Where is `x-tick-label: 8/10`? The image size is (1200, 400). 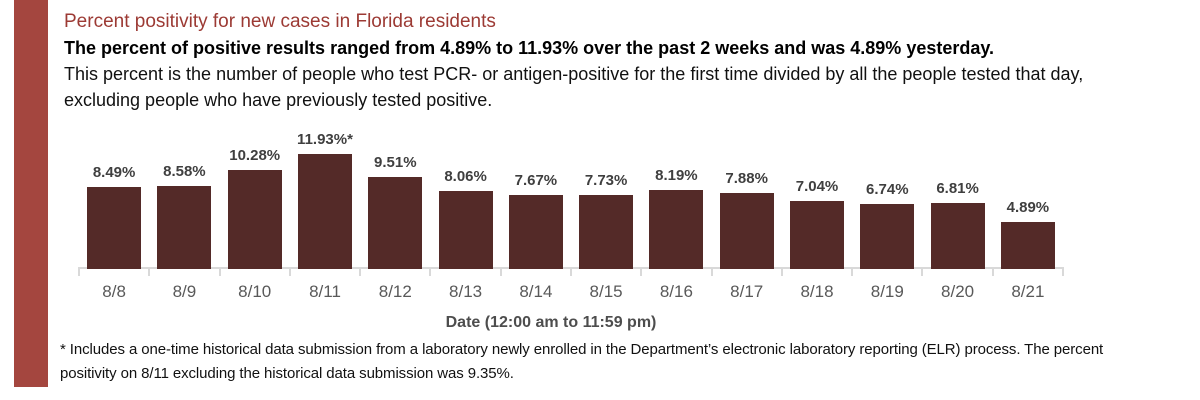 x-tick-label: 8/10 is located at coordinates (255, 291).